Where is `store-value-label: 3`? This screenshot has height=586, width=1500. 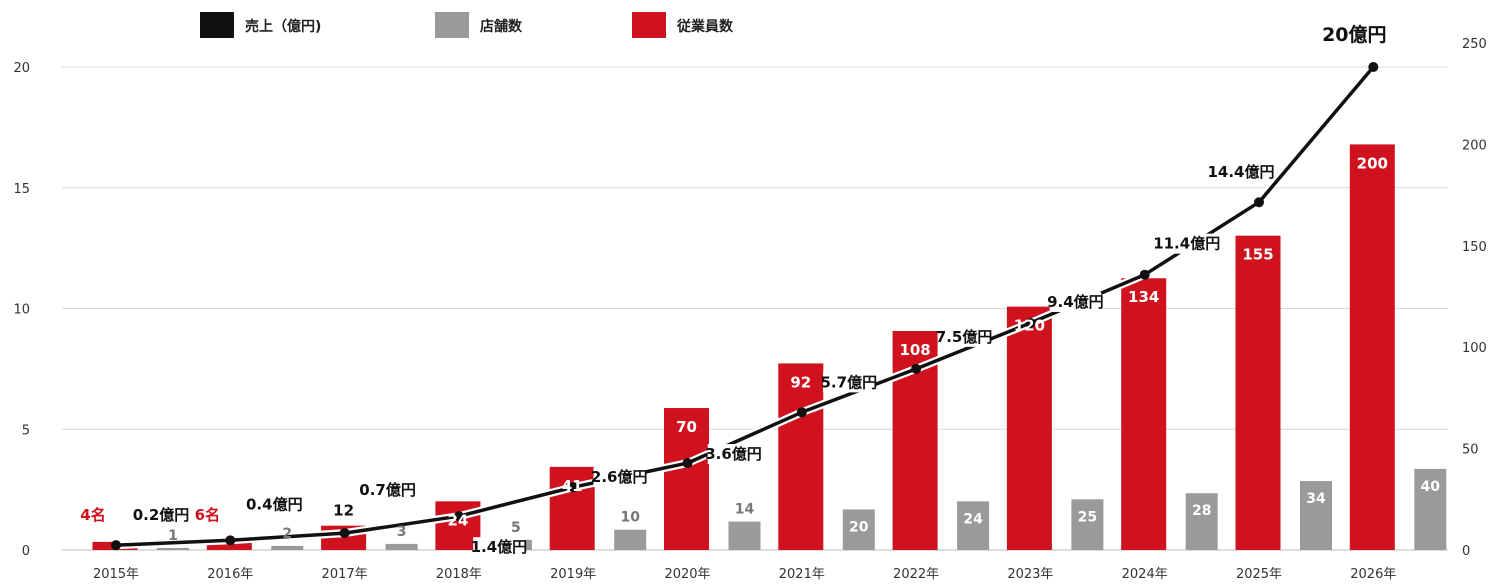 store-value-label: 3 is located at coordinates (402, 532).